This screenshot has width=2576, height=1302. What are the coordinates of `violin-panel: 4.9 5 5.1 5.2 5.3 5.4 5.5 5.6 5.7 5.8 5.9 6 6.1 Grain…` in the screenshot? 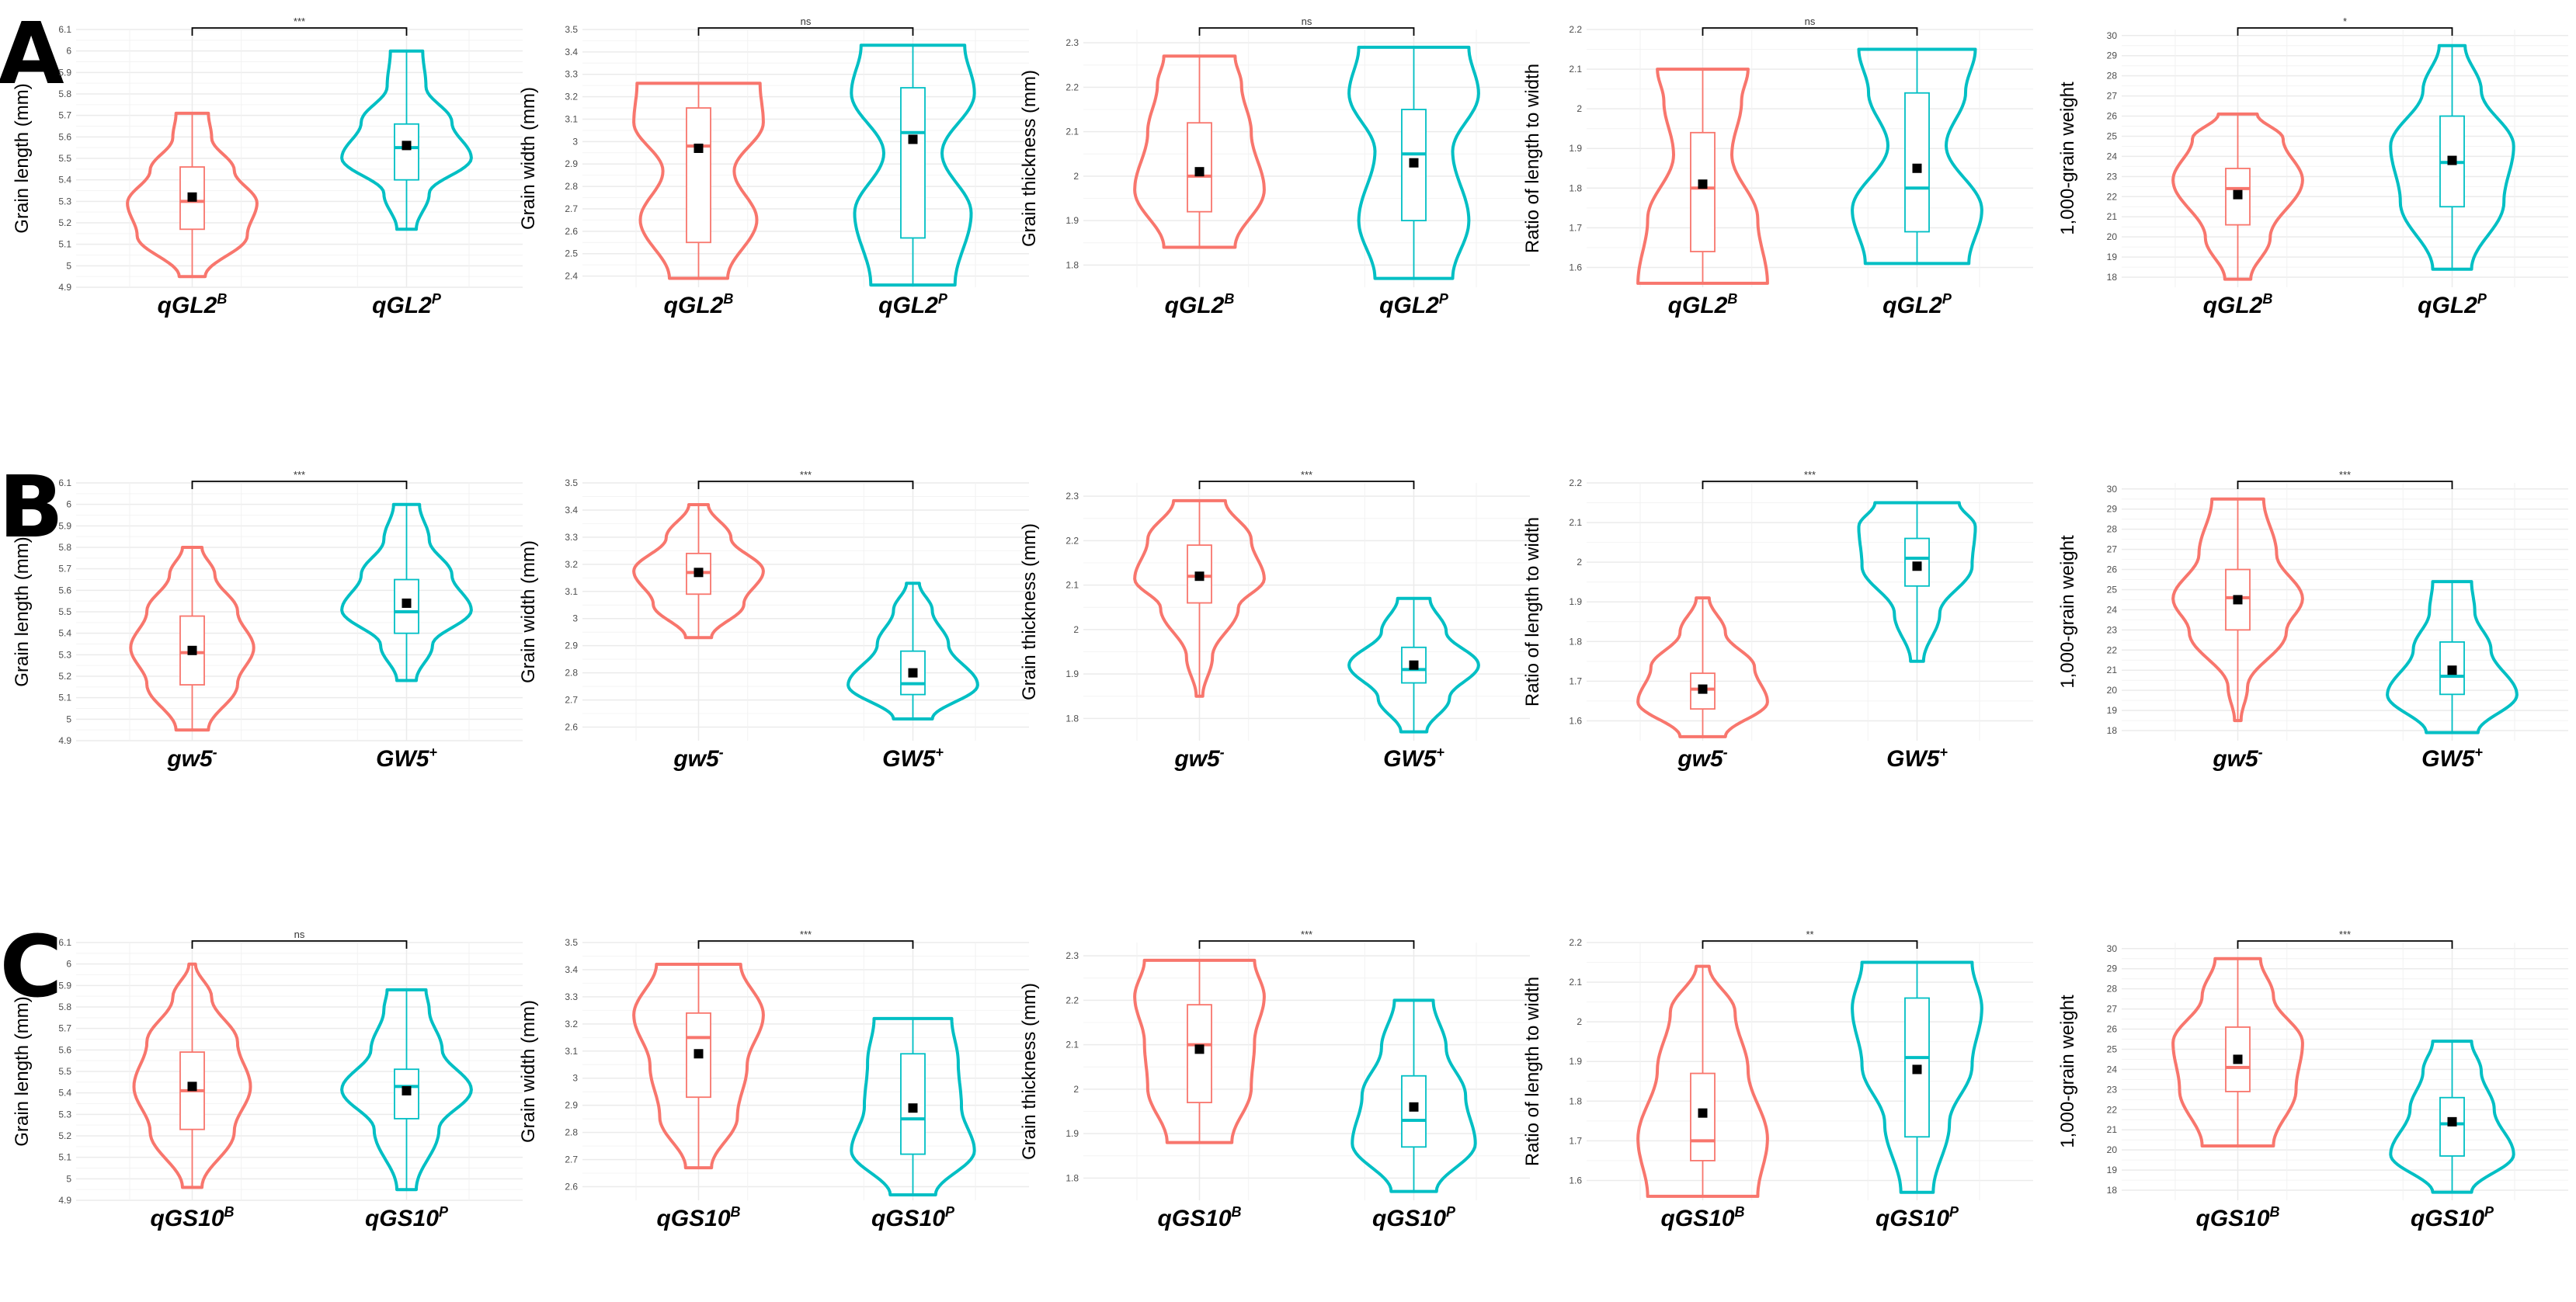 It's located at (267, 620).